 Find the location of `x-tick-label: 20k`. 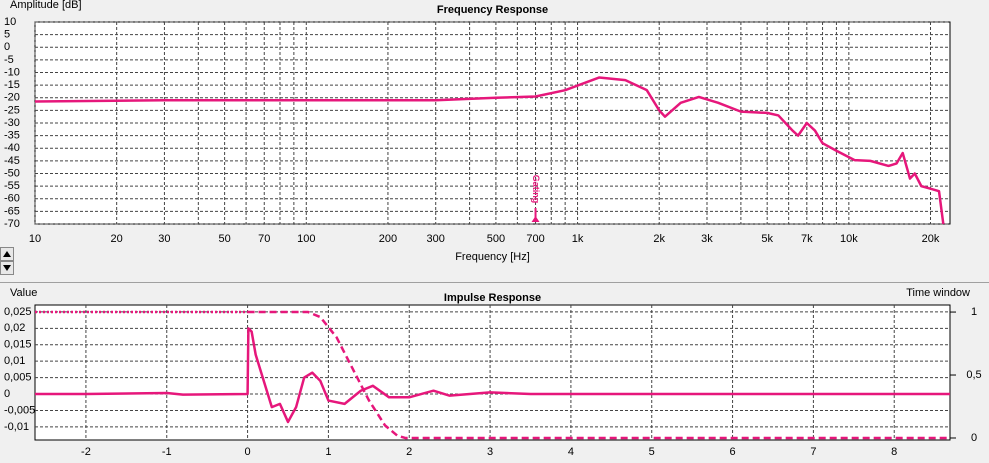

x-tick-label: 20k is located at coordinates (931, 239).